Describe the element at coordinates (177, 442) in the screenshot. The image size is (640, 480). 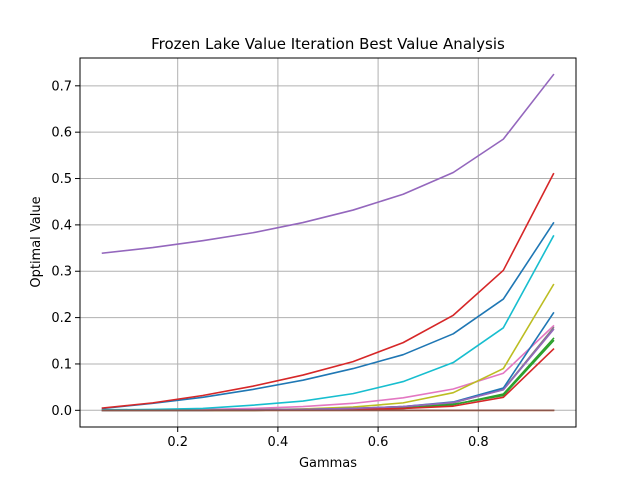
I see `x-tick-label: 0.2` at that location.